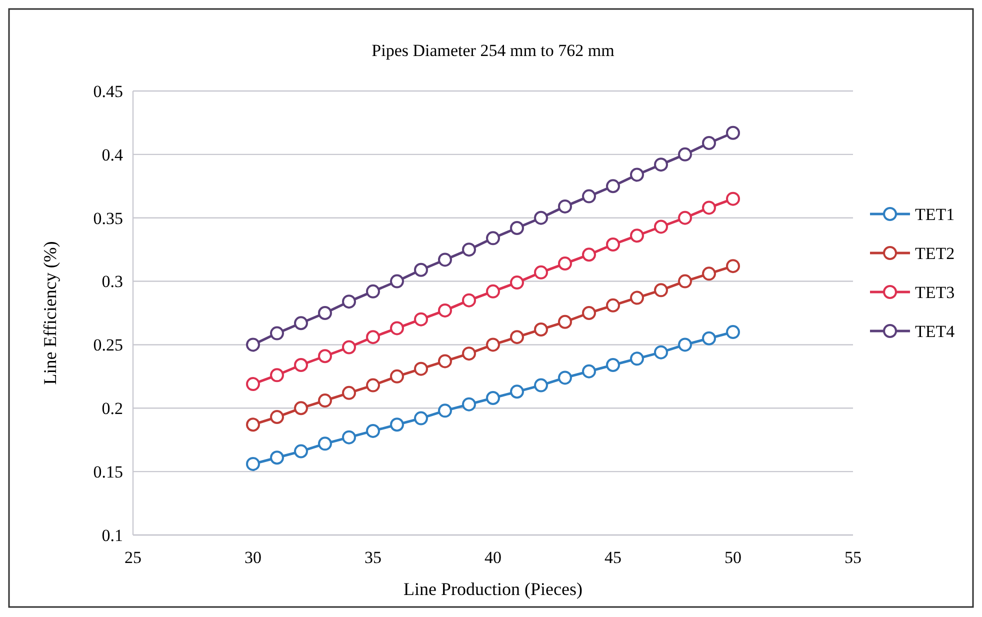  Describe the element at coordinates (935, 292) in the screenshot. I see `legend-label: TET3` at that location.